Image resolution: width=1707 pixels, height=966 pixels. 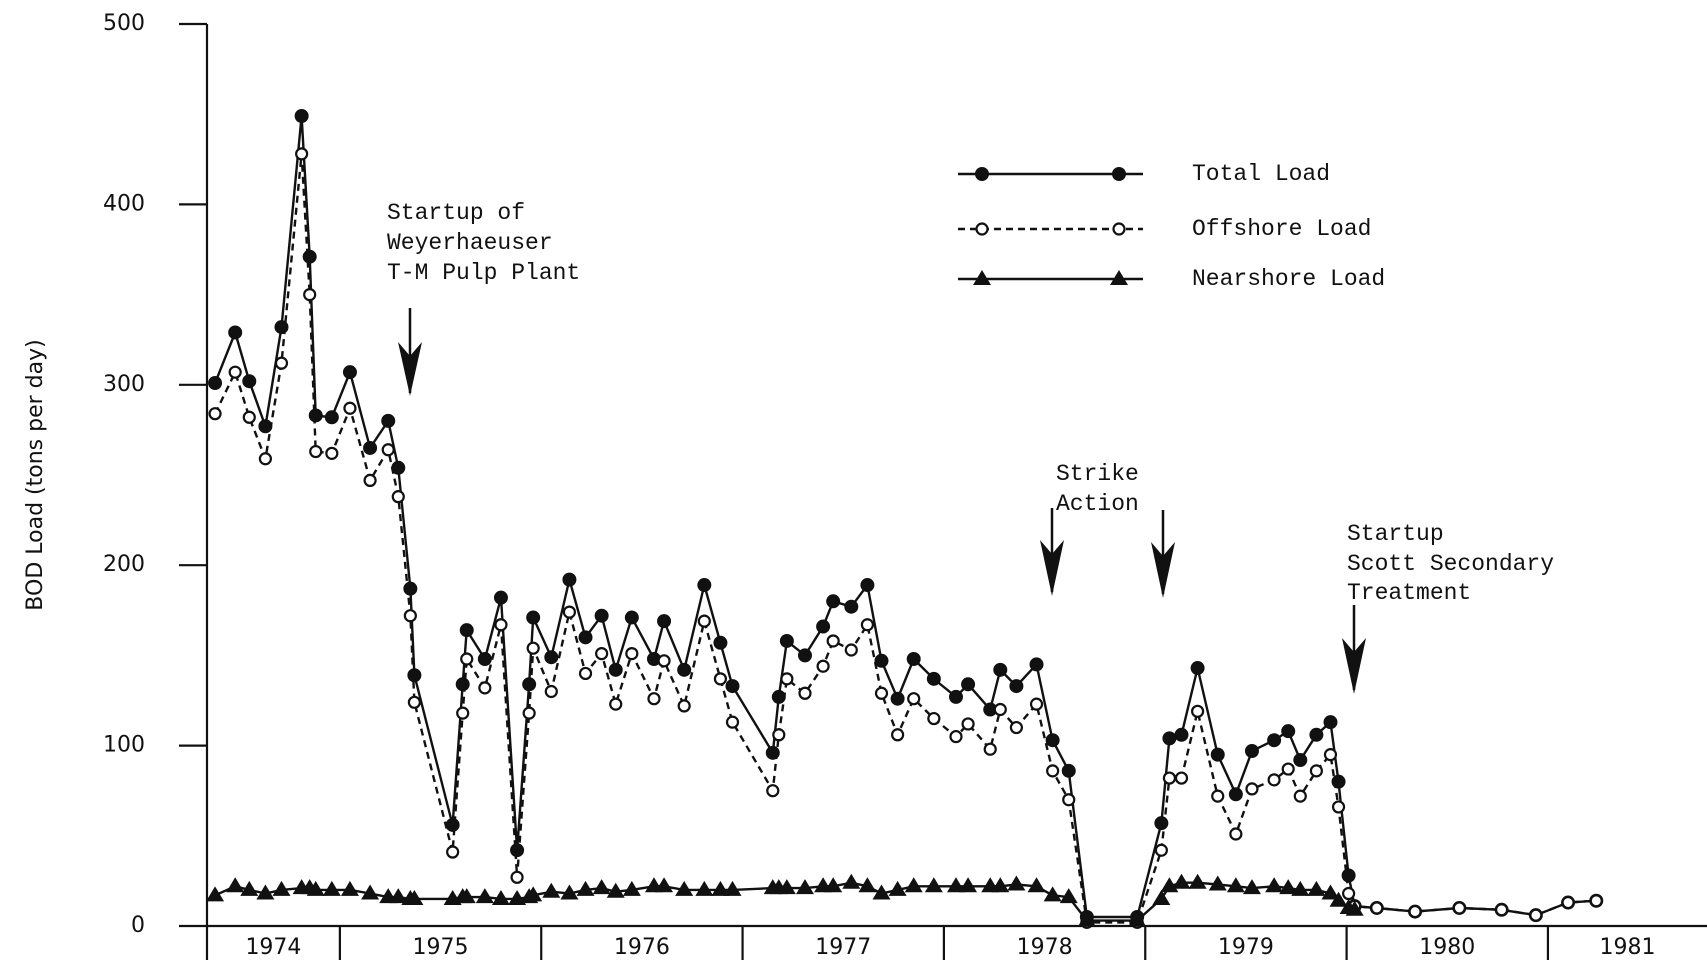 What do you see at coordinates (124, 745) in the screenshot?
I see `y-tick-label: 100` at bounding box center [124, 745].